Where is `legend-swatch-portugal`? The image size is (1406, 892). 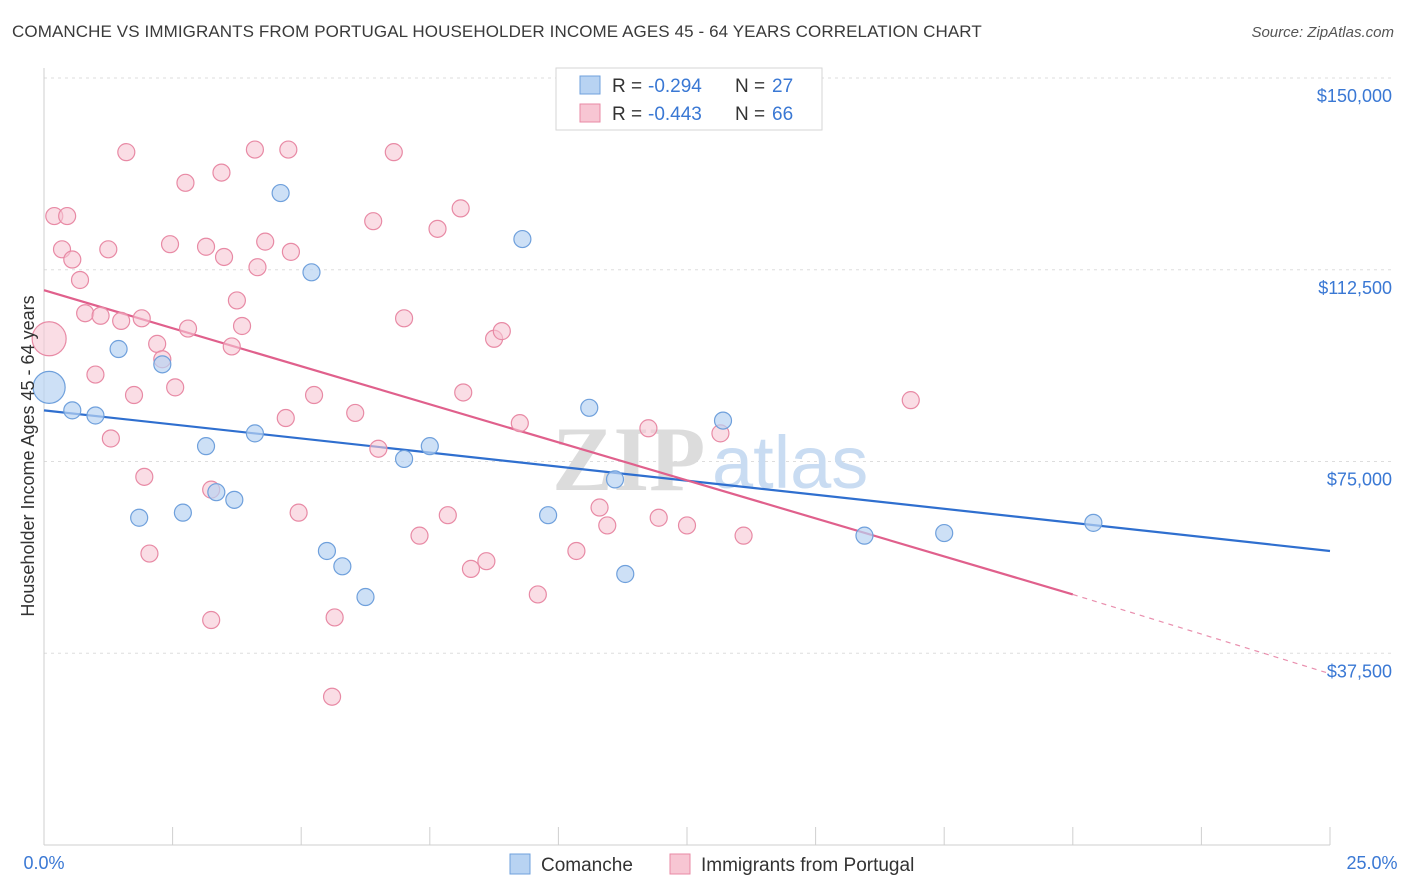
legend-swatch-portugal is located at coordinates (590, 113).